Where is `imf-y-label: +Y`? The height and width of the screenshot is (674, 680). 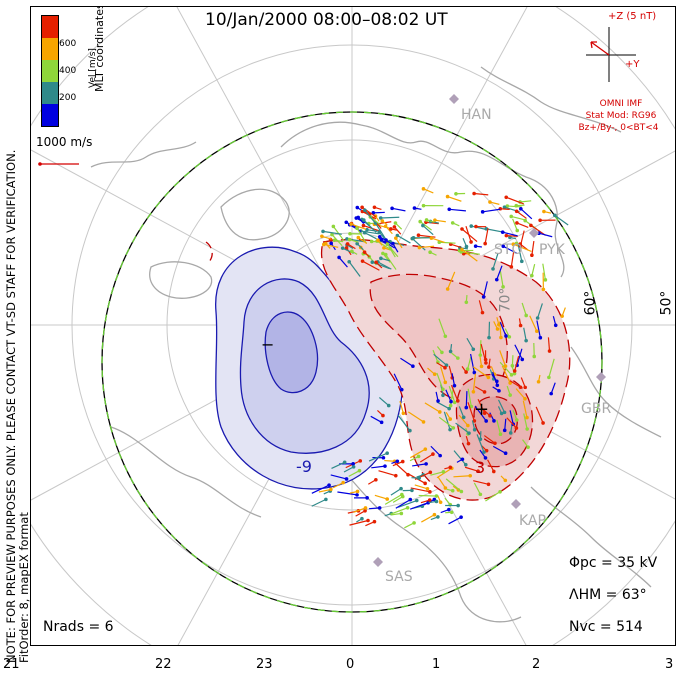 imf-y-label: +Y is located at coordinates (632, 64).